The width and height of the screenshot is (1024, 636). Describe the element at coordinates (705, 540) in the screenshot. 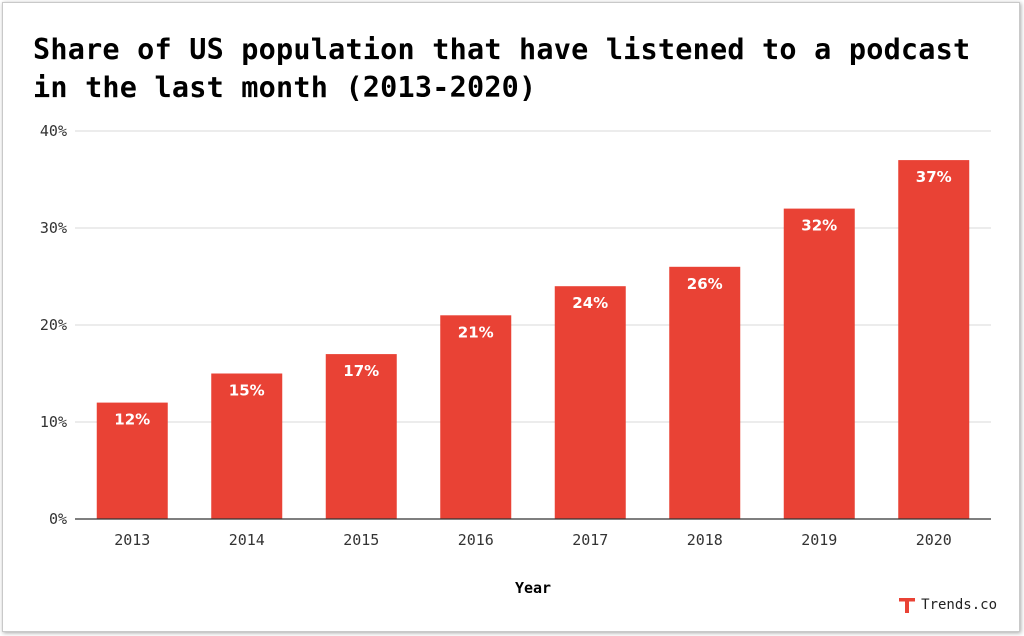

I see `x-tick-label: 2018` at that location.